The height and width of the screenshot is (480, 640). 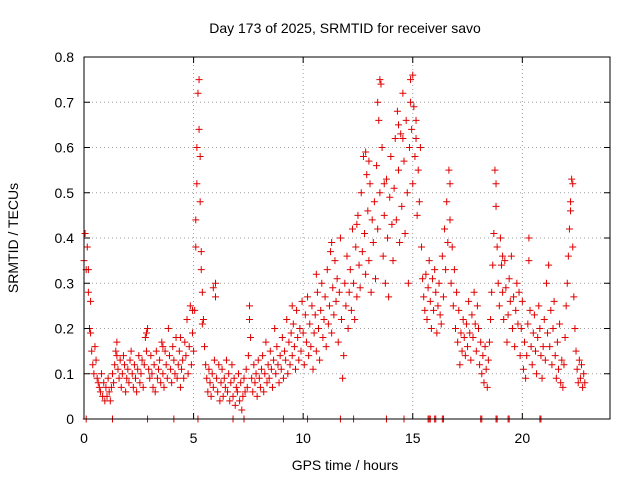 I want to click on y-tick-label: 0.1, so click(x=65, y=374).